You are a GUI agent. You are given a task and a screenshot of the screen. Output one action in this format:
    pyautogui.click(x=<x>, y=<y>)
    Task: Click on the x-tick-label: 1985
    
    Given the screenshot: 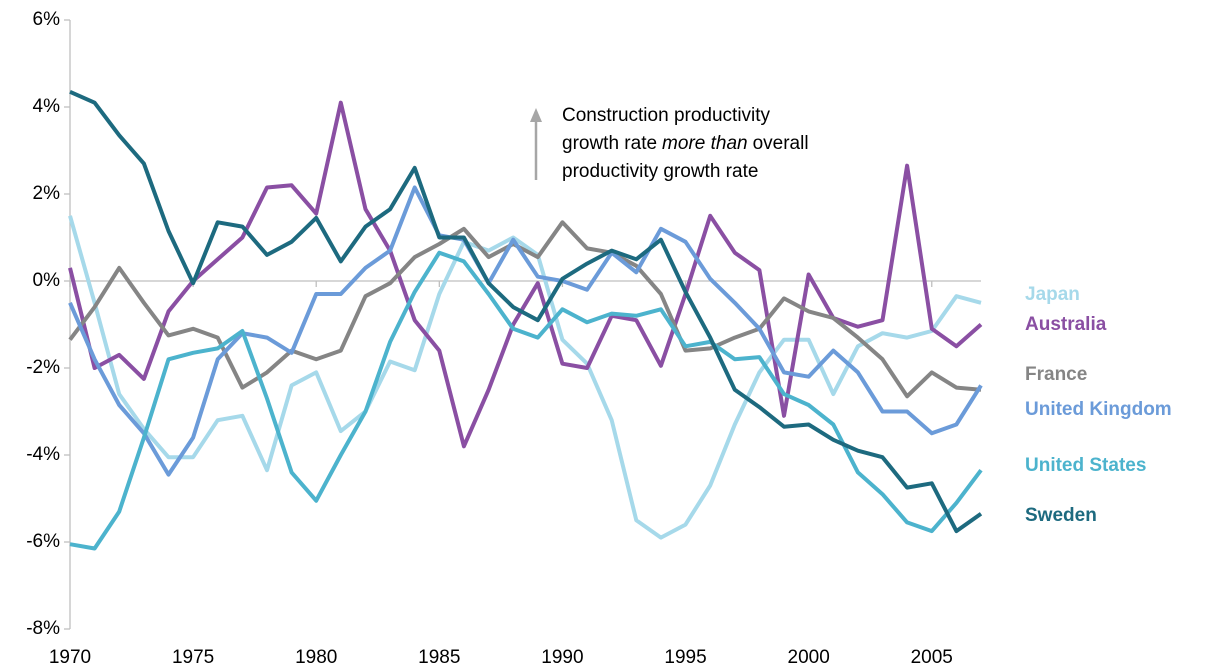 What is the action you would take?
    pyautogui.click(x=439, y=657)
    